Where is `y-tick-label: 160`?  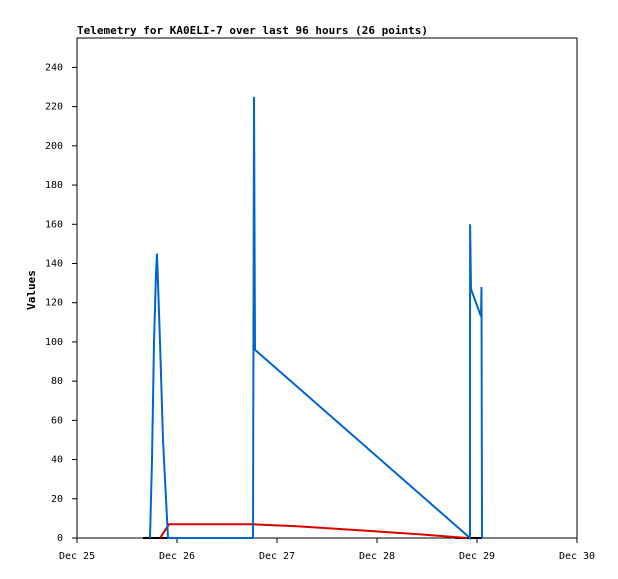 y-tick-label: 160 is located at coordinates (54, 224).